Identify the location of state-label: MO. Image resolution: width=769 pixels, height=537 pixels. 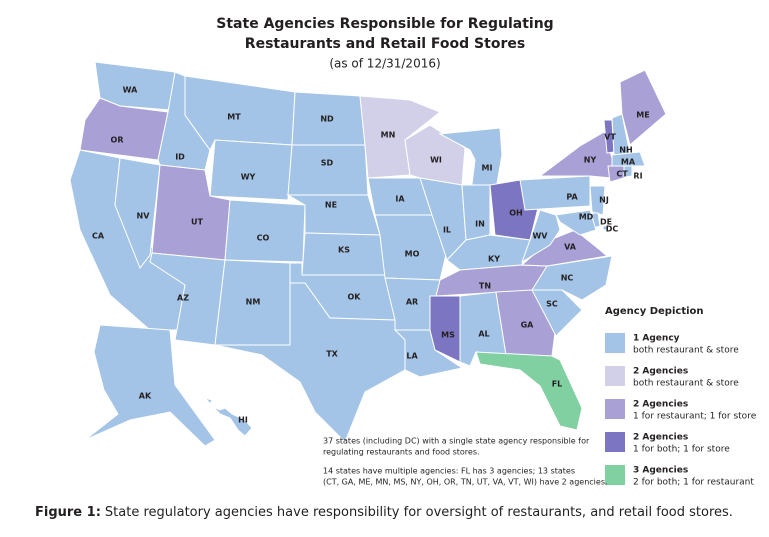
(412, 254).